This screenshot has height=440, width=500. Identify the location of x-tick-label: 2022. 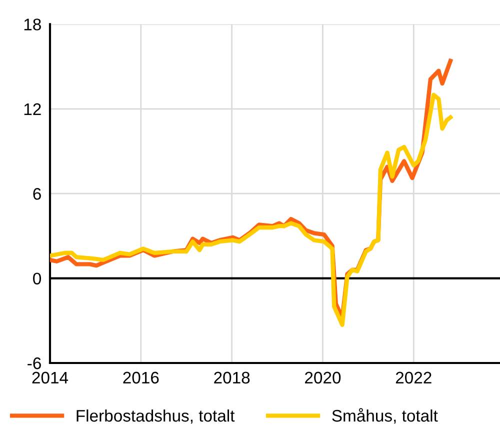
(414, 378).